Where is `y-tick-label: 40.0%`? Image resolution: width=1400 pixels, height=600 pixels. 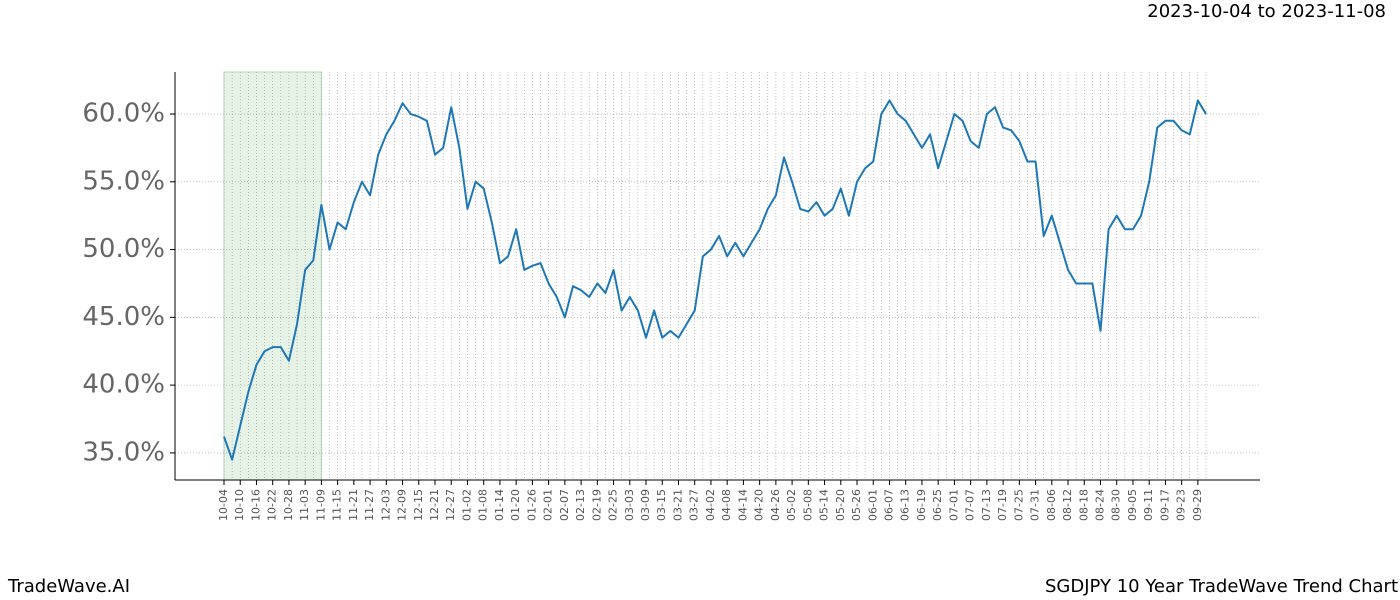
y-tick-label: 40.0% is located at coordinates (123, 385).